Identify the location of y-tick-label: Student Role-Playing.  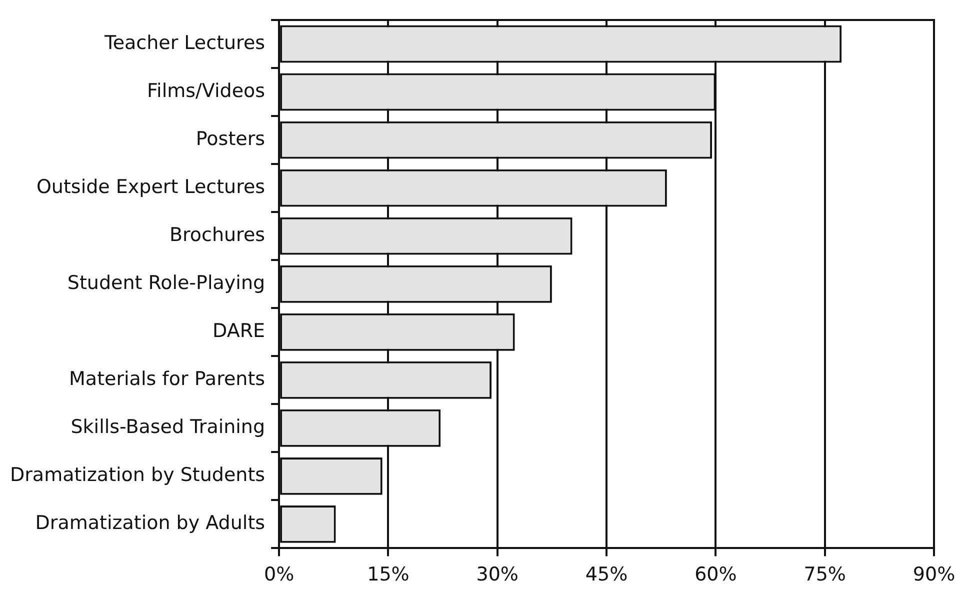
(166, 283).